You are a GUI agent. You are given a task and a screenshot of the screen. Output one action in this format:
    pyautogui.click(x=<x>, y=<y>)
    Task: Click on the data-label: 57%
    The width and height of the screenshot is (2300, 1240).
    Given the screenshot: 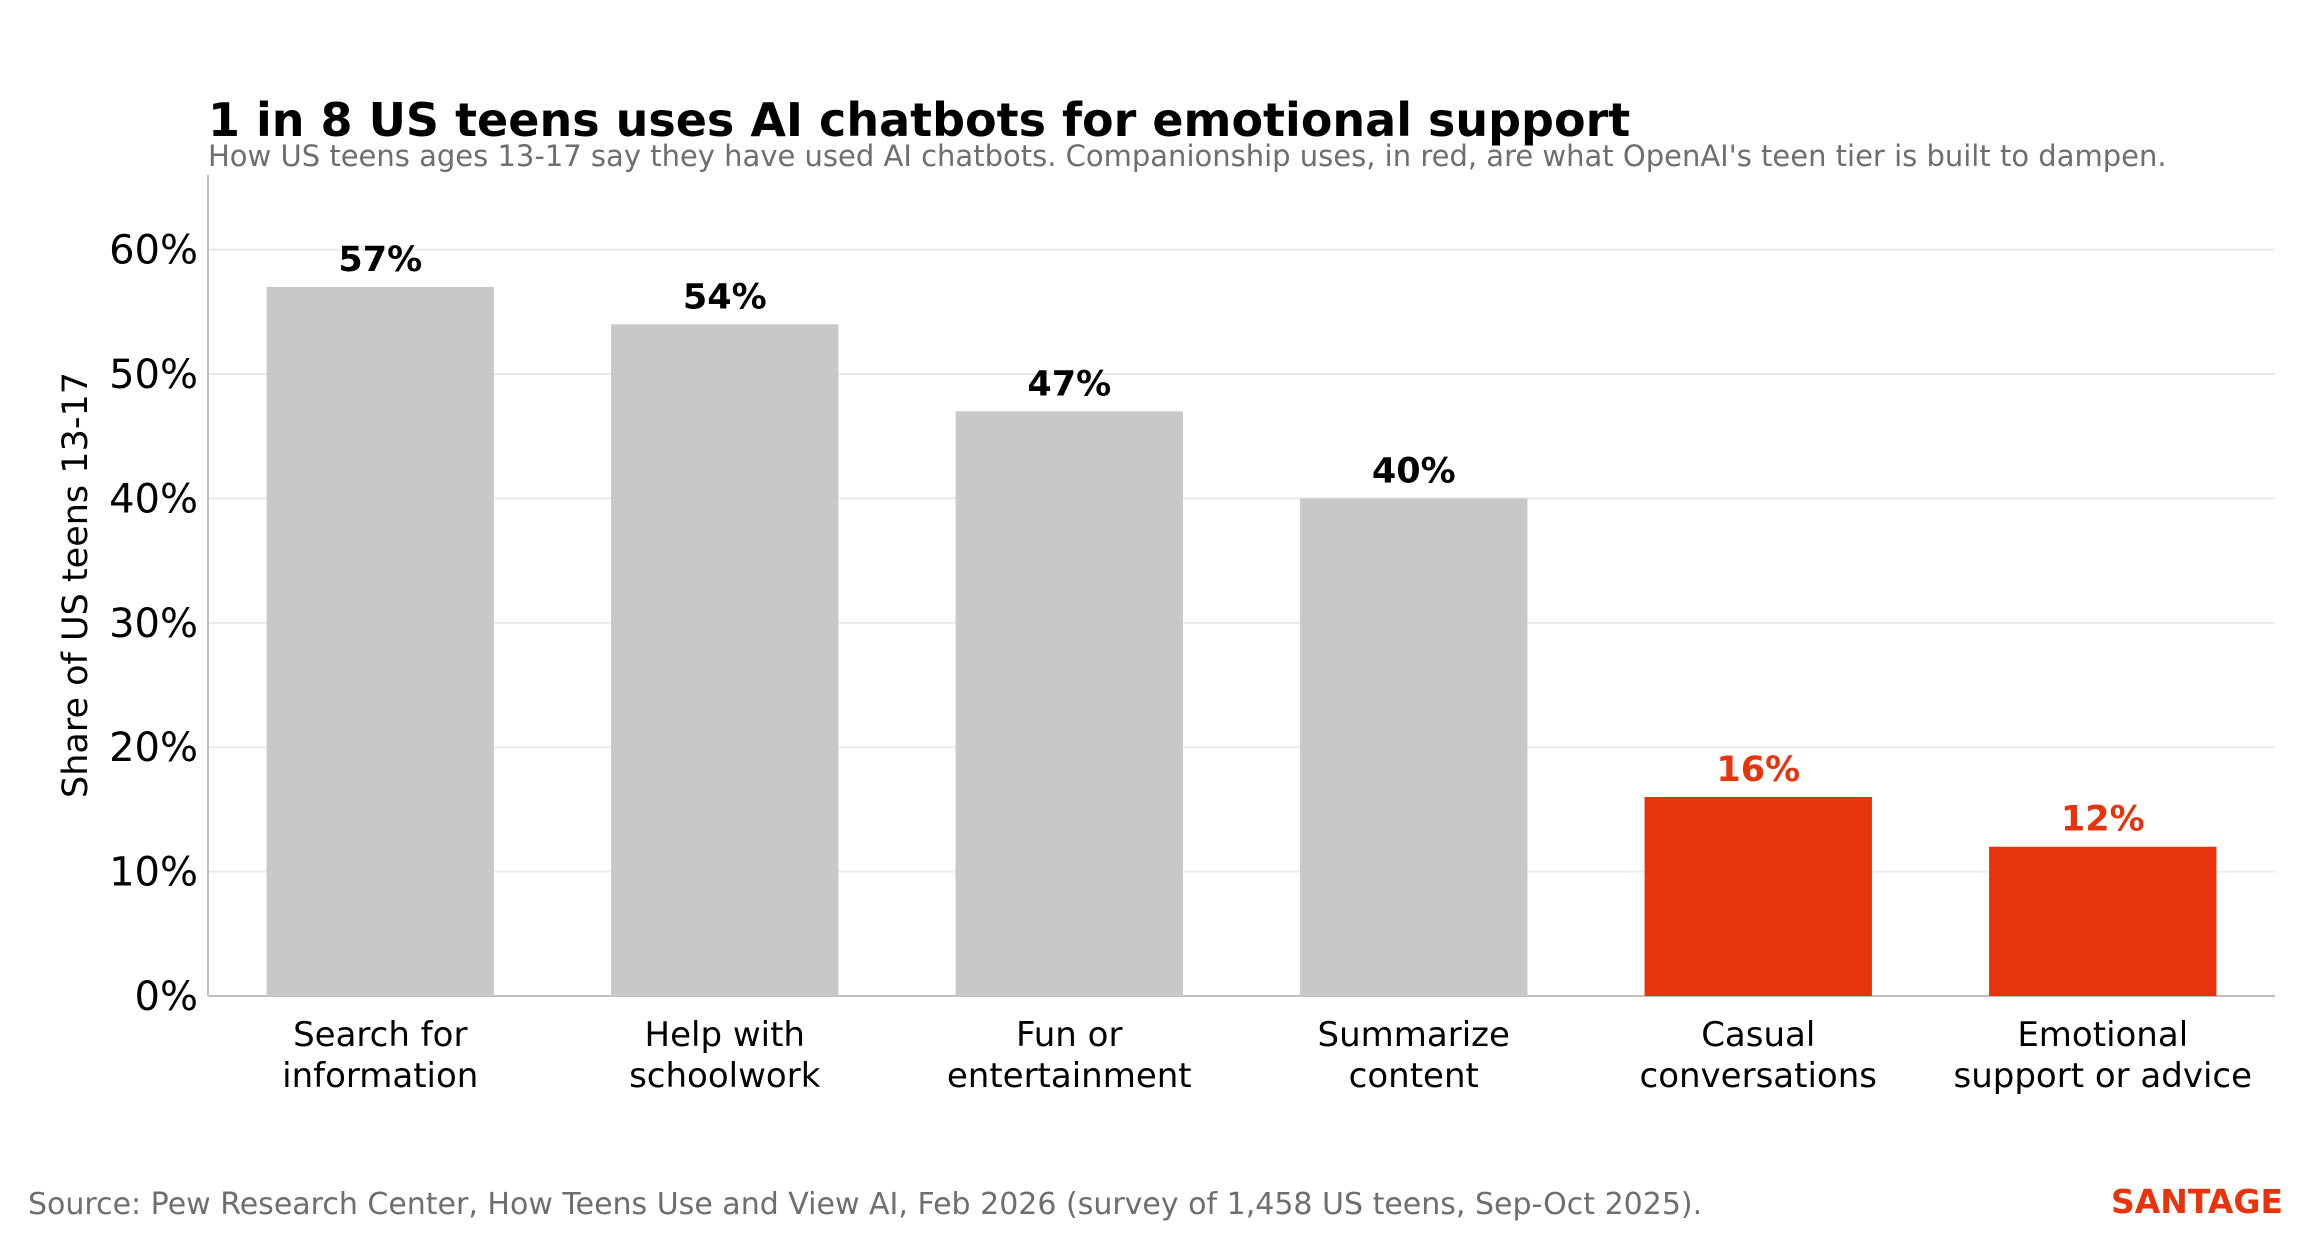 What is the action you would take?
    pyautogui.click(x=380, y=260)
    